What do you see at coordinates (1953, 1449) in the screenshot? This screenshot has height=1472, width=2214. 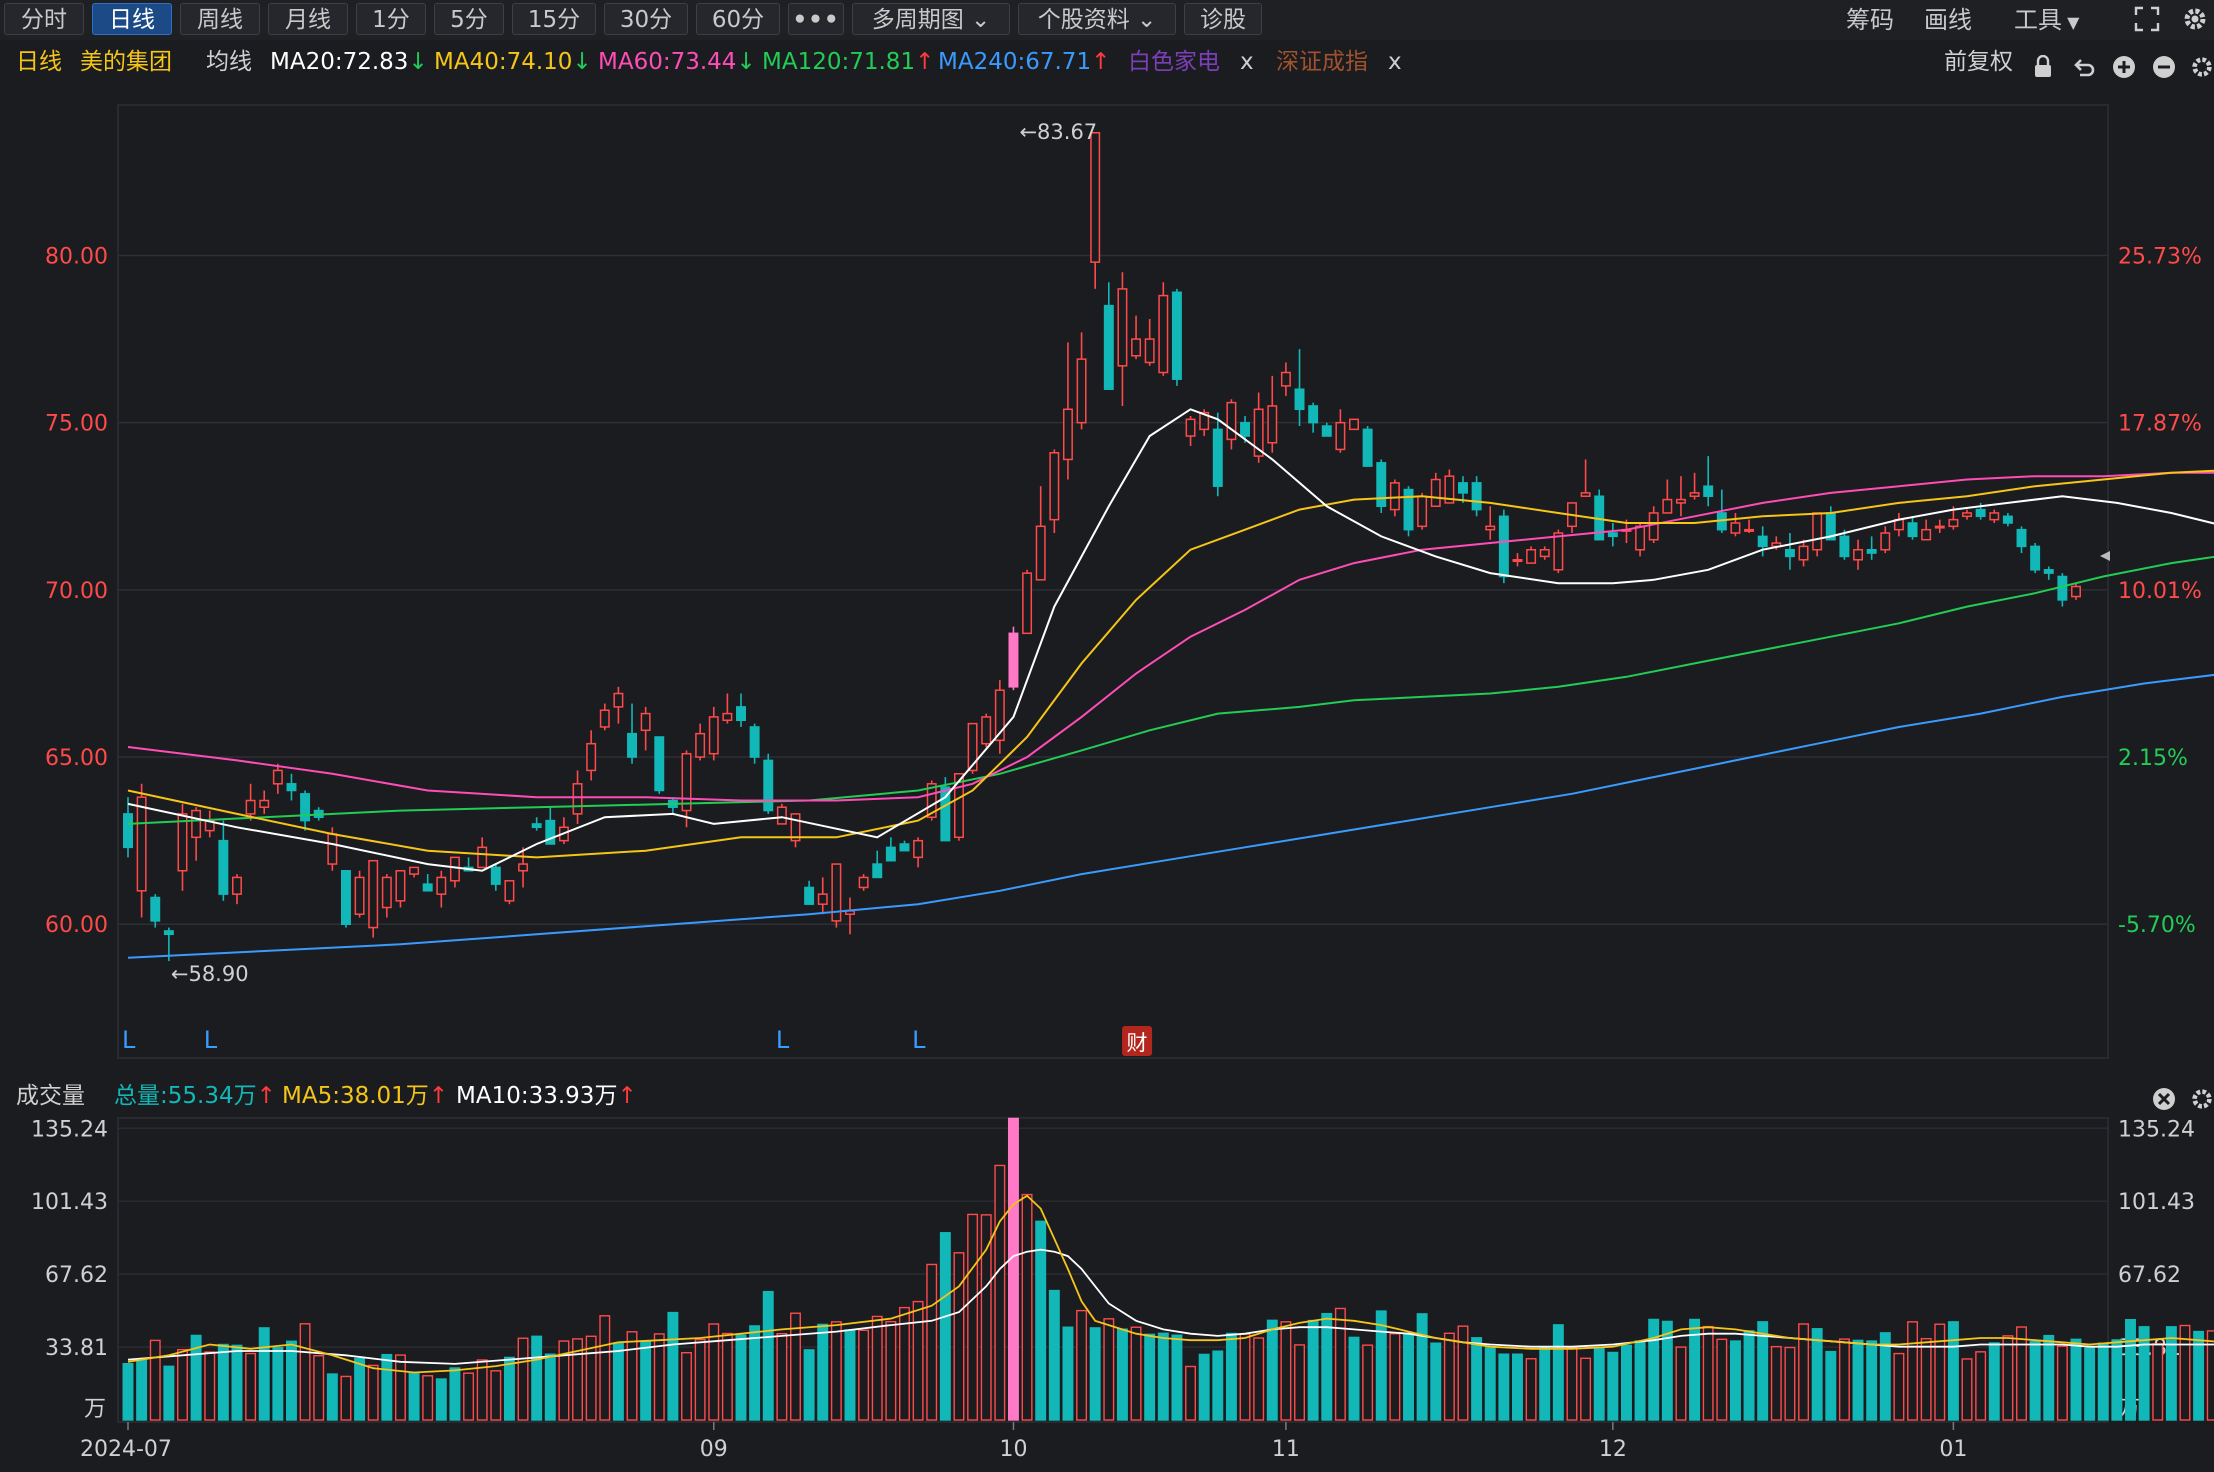 I see `x-axis-label: 01` at bounding box center [1953, 1449].